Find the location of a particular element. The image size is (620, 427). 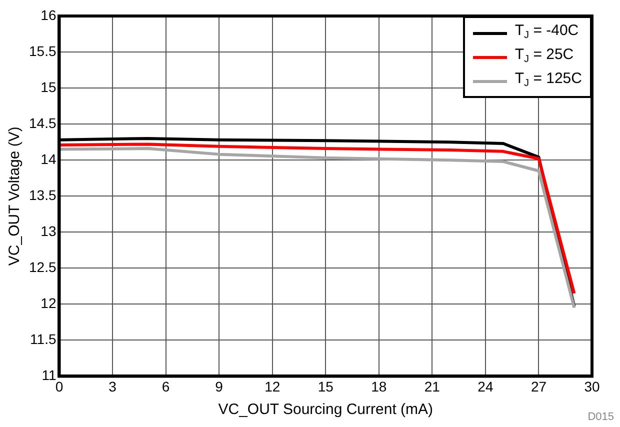

text: D015 is located at coordinates (601, 417).